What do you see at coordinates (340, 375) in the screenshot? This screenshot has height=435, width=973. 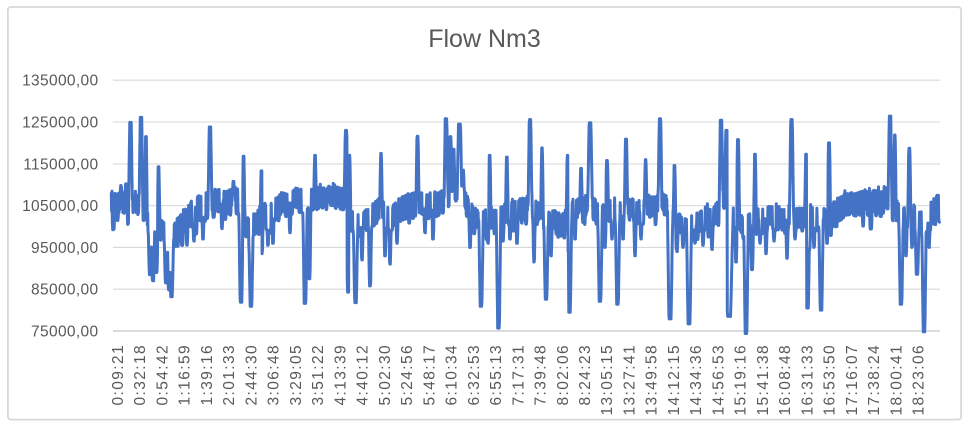 I see `svg-text: 4:13:39` at bounding box center [340, 375].